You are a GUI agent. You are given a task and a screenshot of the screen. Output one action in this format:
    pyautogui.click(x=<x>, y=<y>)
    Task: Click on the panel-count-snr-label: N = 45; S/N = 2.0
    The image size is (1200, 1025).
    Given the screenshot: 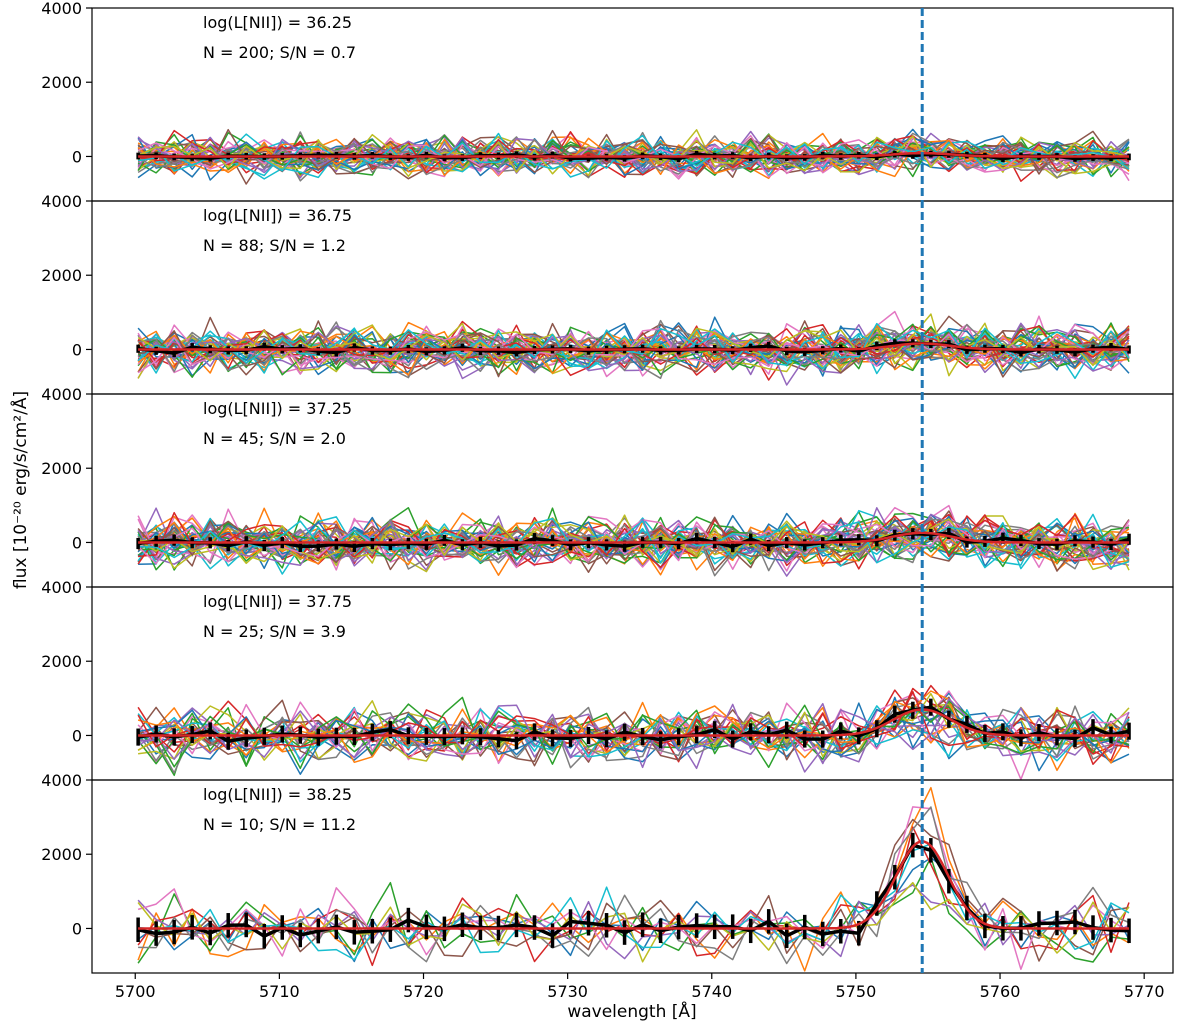 What is the action you would take?
    pyautogui.click(x=274, y=438)
    